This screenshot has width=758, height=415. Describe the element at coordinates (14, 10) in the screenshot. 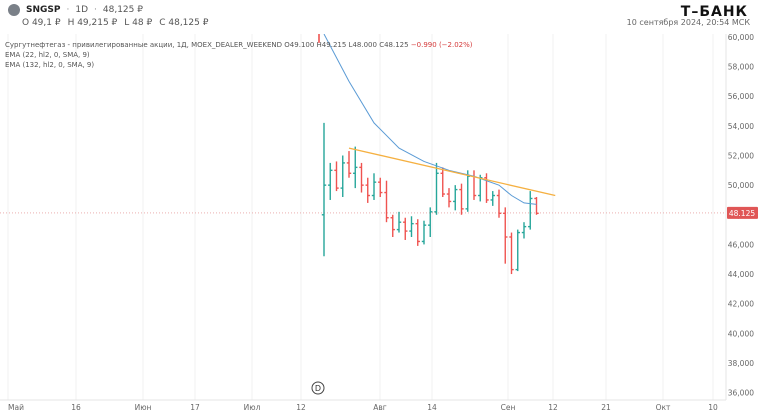

I see `instrument-logo-icon` at that location.